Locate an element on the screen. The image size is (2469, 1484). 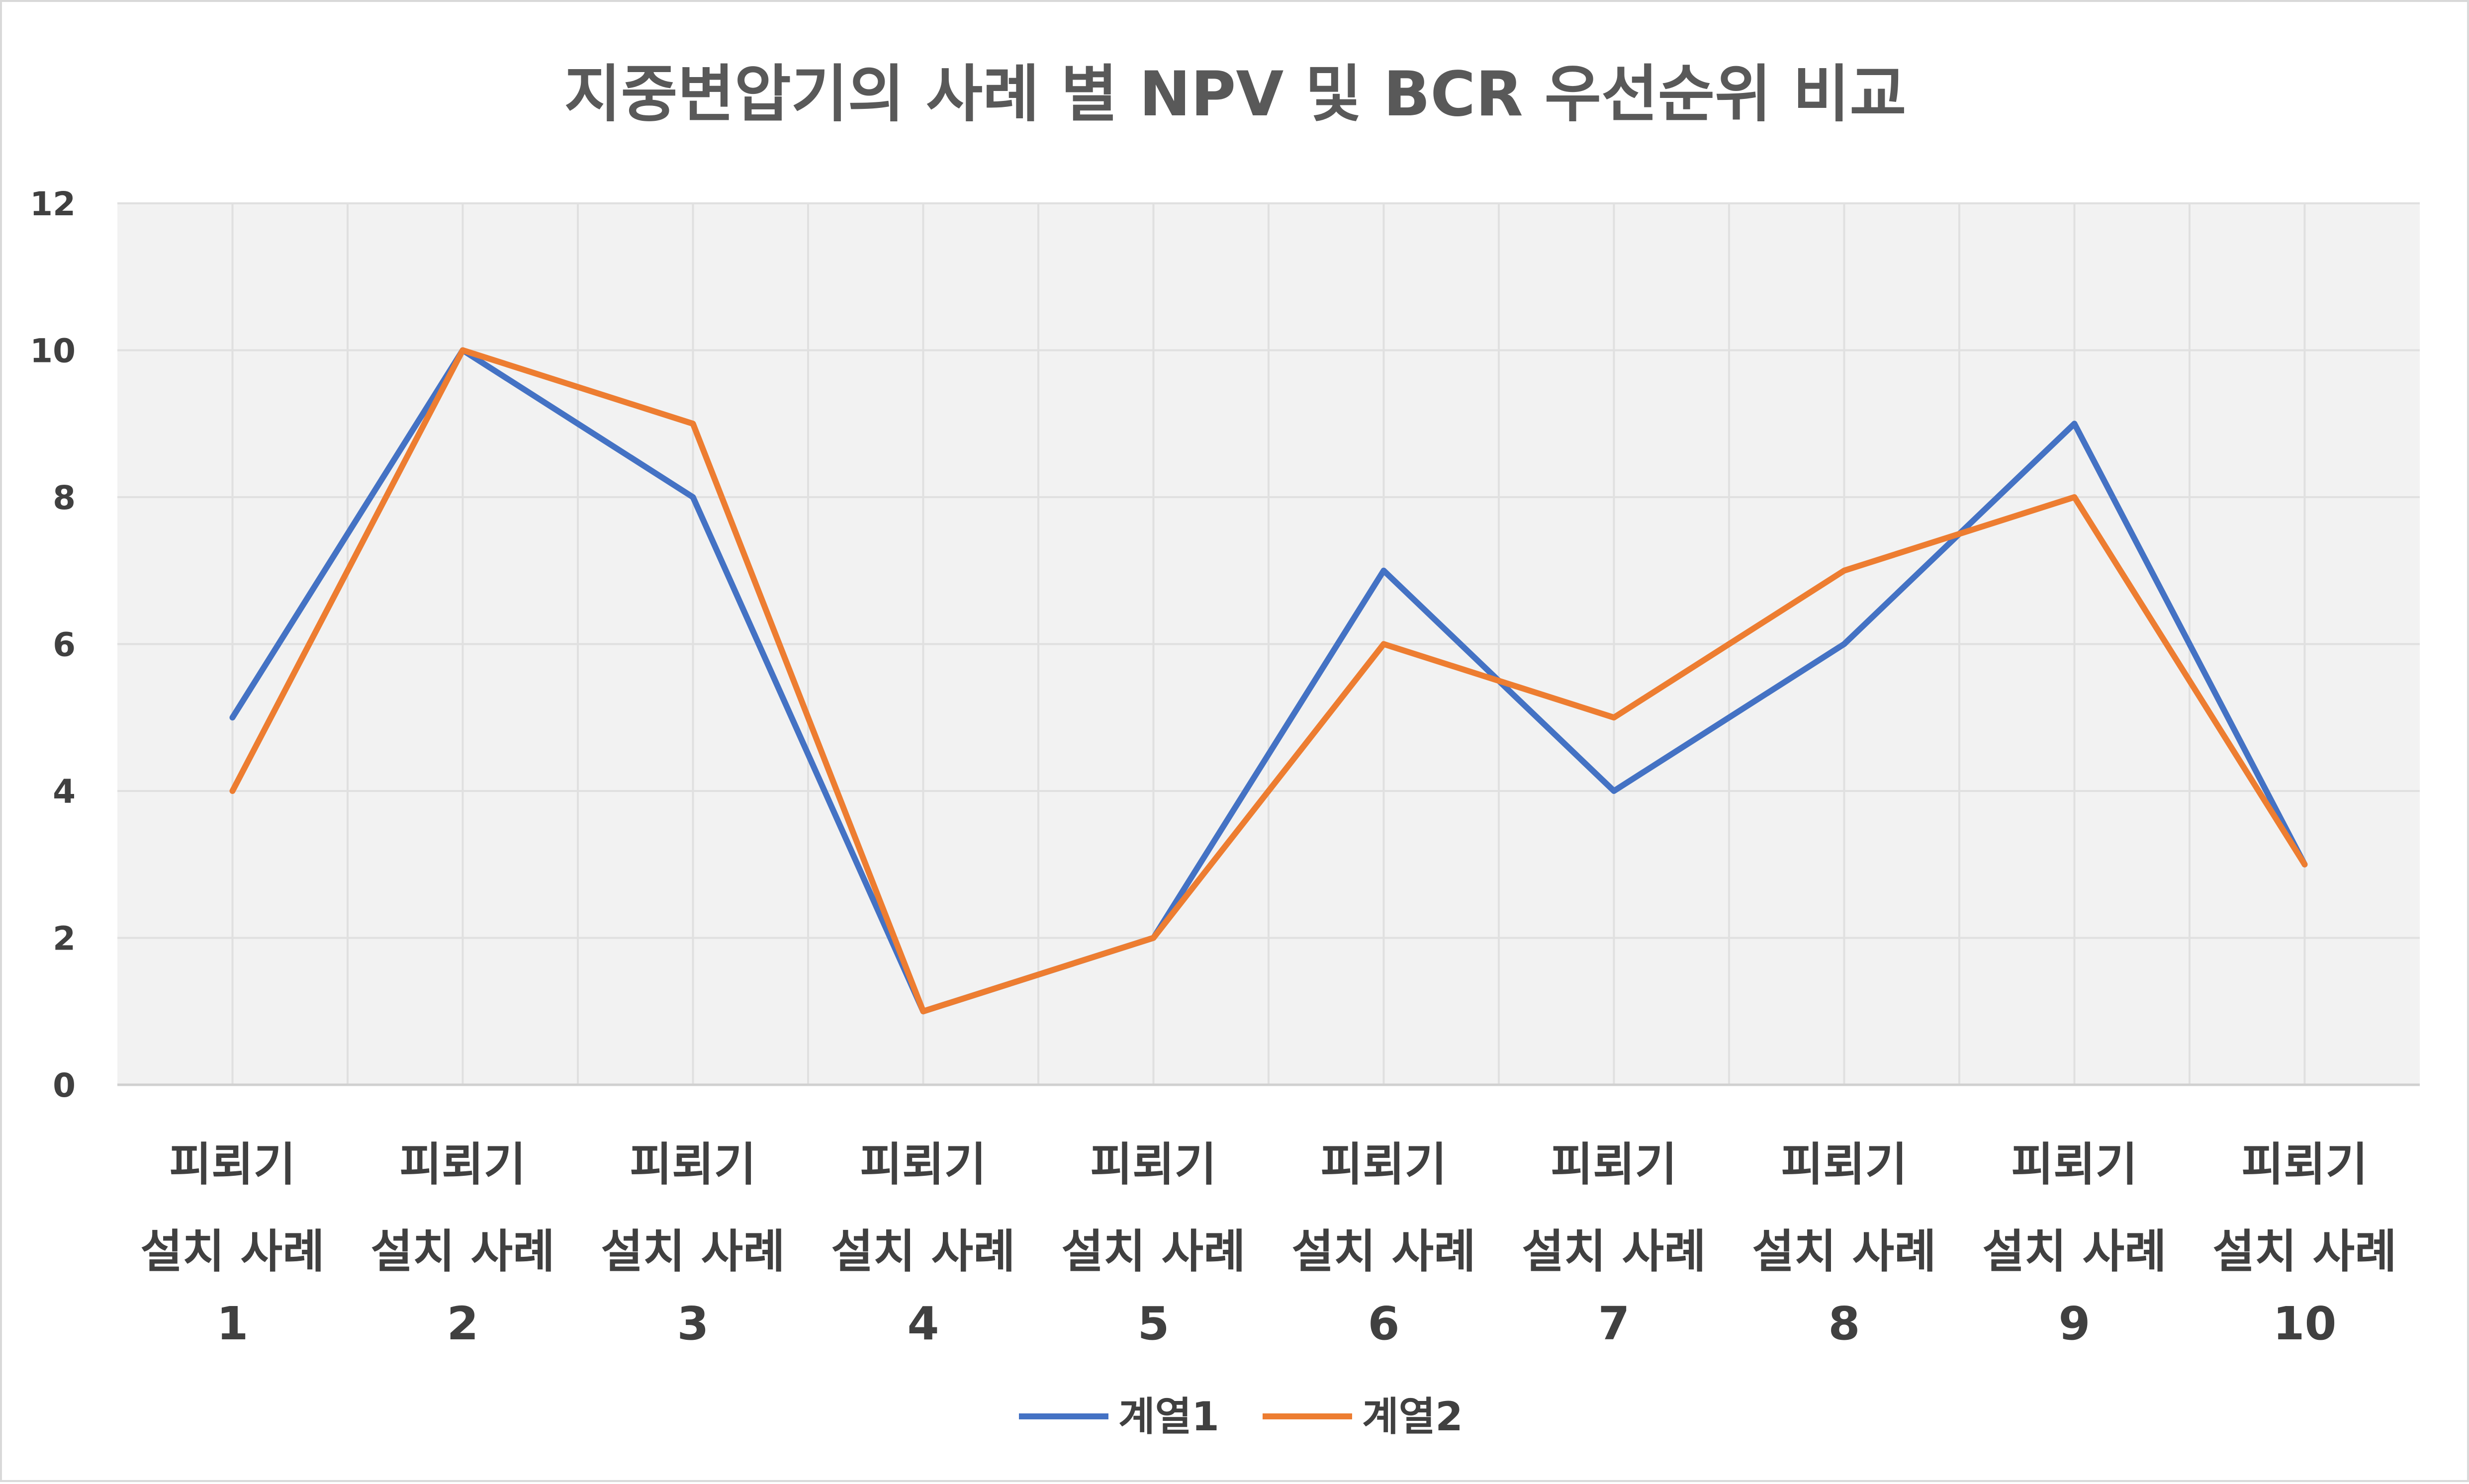
y-tick-label: 4 is located at coordinates (64, 792).